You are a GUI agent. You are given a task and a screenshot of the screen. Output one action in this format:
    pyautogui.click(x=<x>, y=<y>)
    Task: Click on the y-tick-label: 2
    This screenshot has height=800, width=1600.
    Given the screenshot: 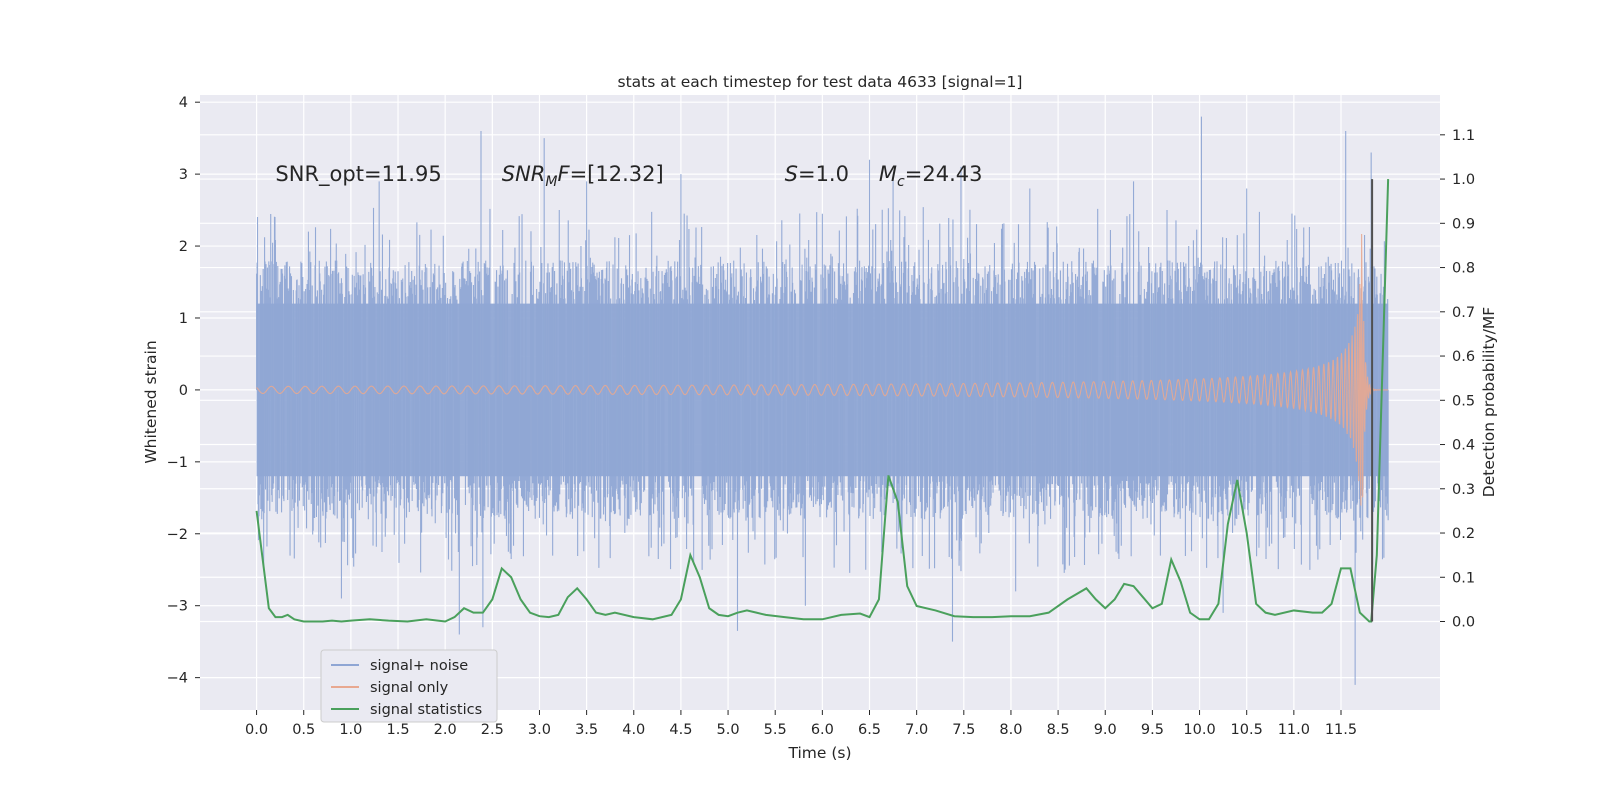 What is the action you would take?
    pyautogui.click(x=183, y=247)
    